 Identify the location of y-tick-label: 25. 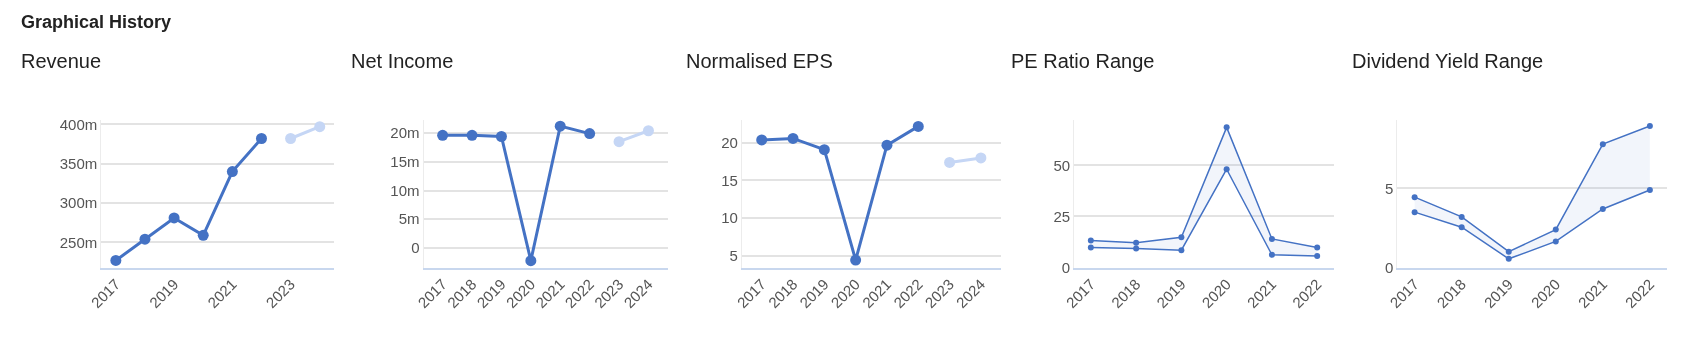
(1062, 216).